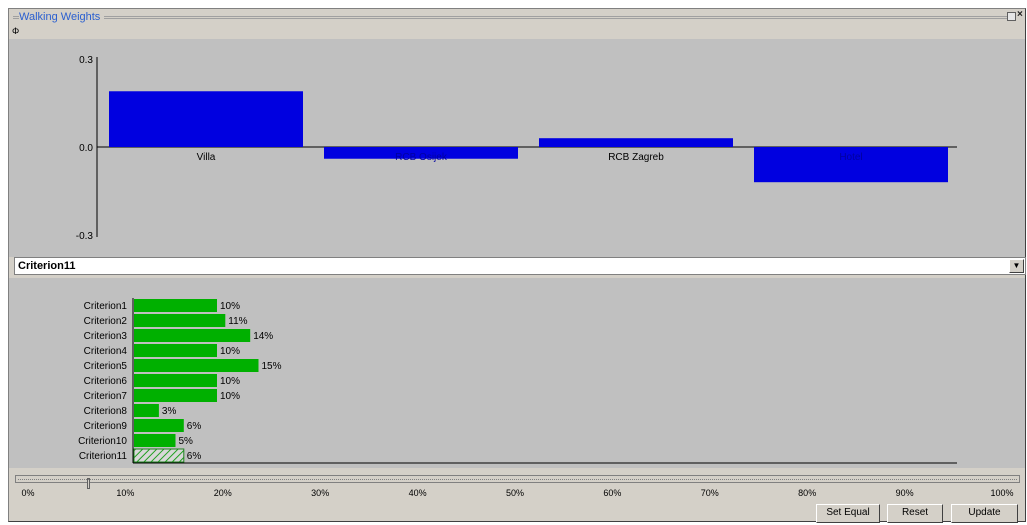 The image size is (1027, 525). I want to click on criterion-label: Criterion4, so click(106, 351).